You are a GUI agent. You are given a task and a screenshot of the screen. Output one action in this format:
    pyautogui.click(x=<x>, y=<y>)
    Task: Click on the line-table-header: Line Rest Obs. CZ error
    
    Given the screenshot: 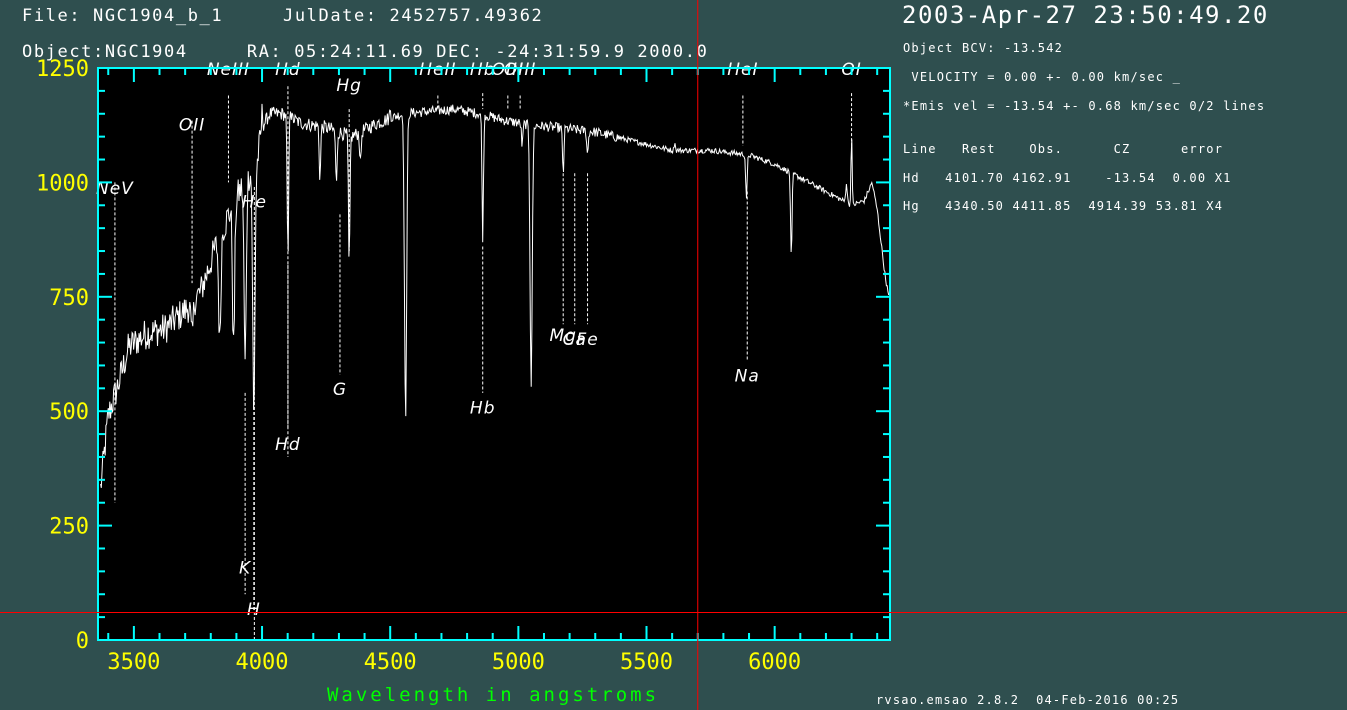 What is the action you would take?
    pyautogui.click(x=1063, y=149)
    